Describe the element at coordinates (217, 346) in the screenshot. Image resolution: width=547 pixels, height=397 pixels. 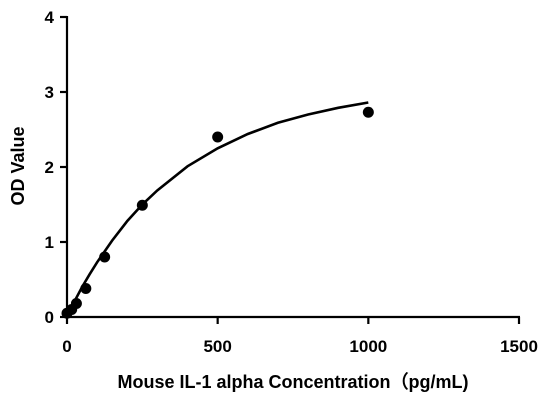
I see `x-tick-label: 500` at that location.